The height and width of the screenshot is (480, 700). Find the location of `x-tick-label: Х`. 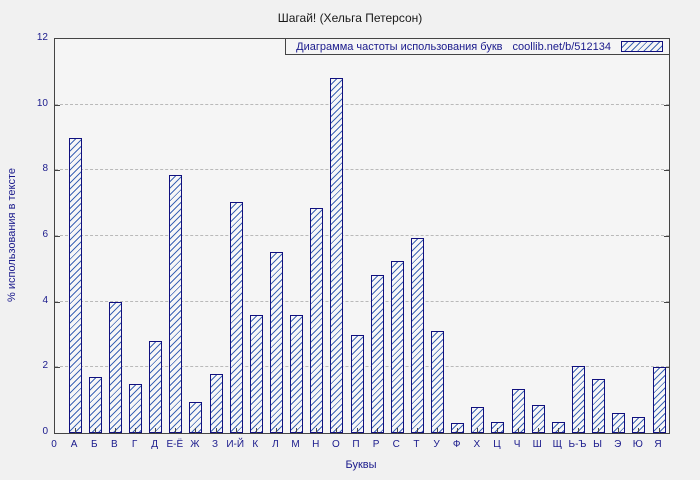

x-tick-label: Х is located at coordinates (477, 444).